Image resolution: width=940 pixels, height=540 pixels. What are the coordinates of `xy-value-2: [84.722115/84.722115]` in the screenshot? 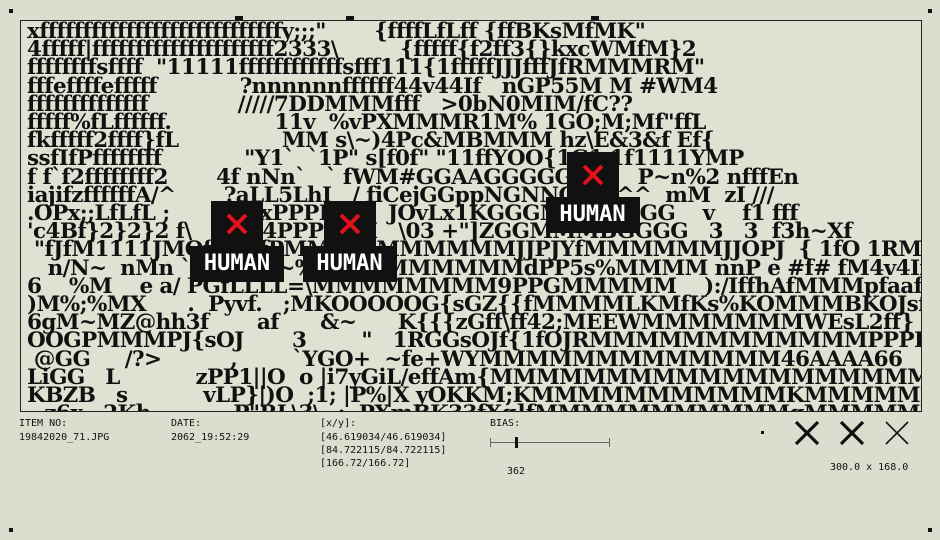 It's located at (383, 450).